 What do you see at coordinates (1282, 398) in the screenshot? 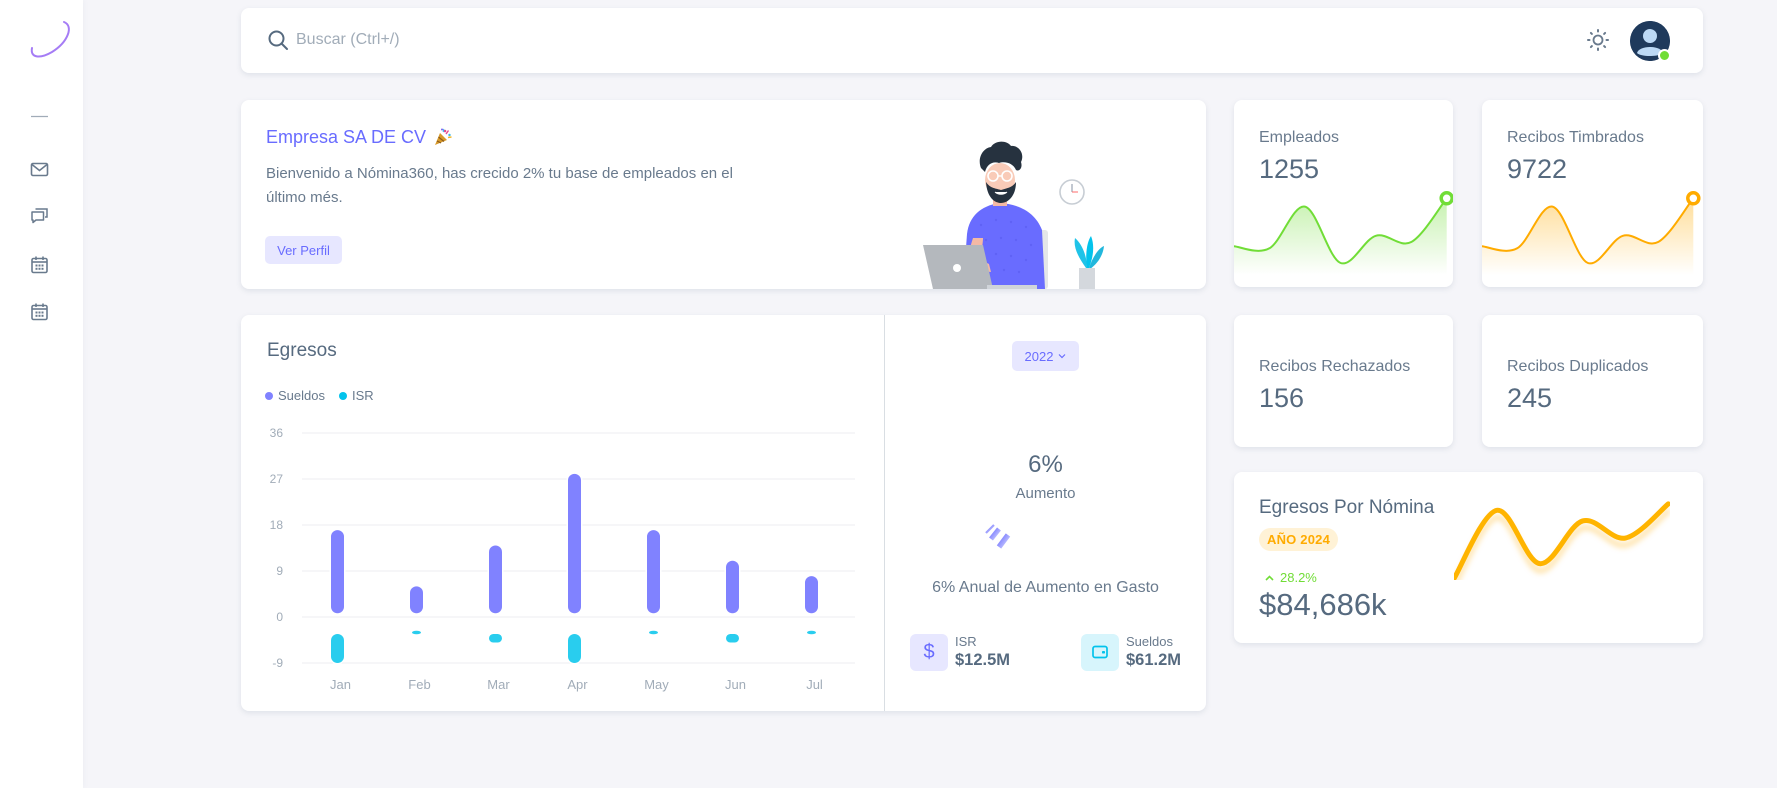
I see `stat-value: 156` at bounding box center [1282, 398].